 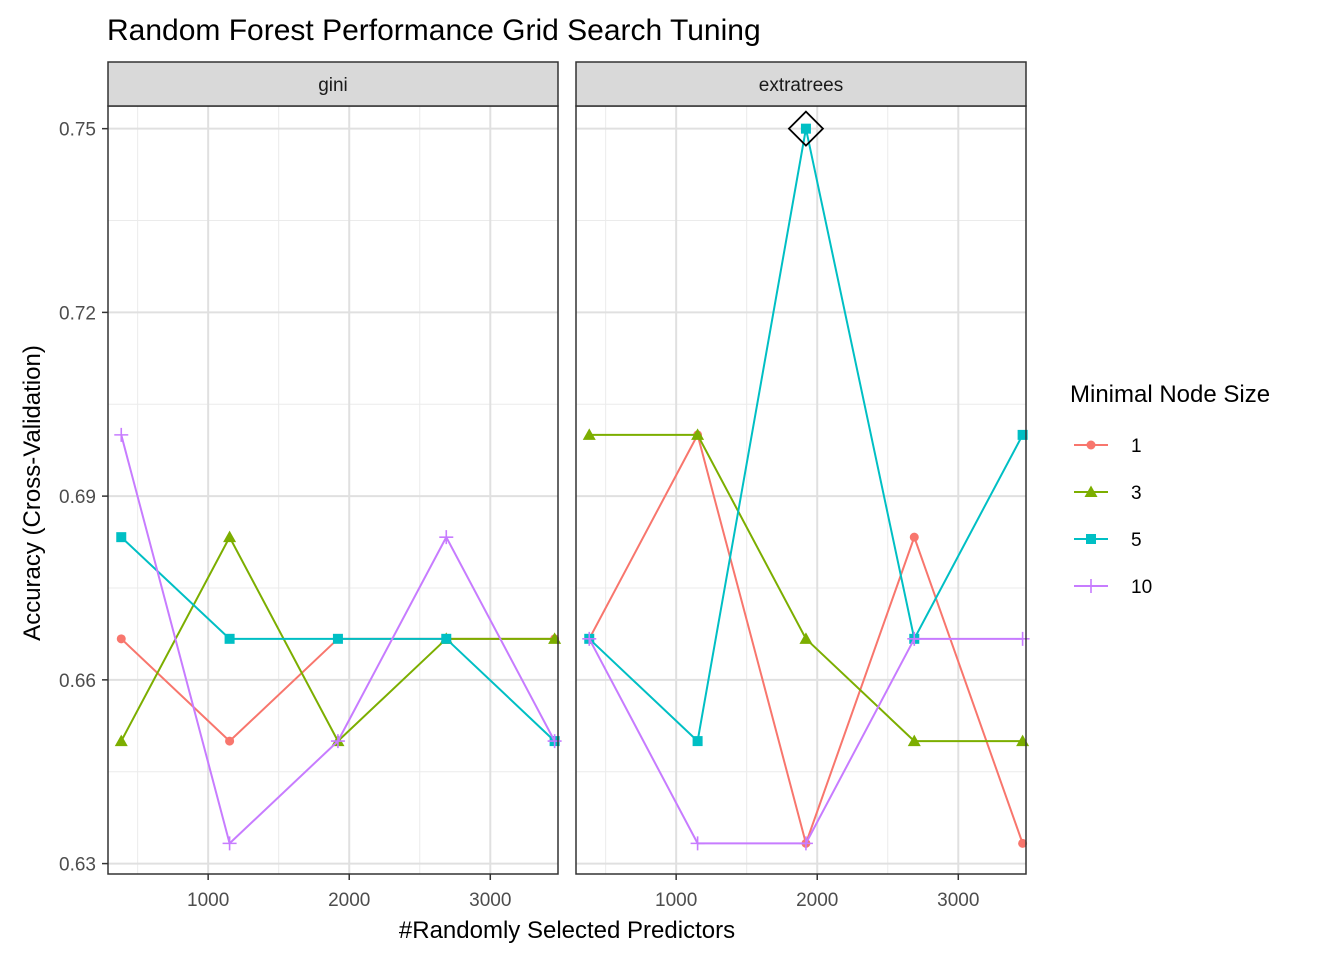 I want to click on facet-strip-label: gini, so click(x=333, y=85).